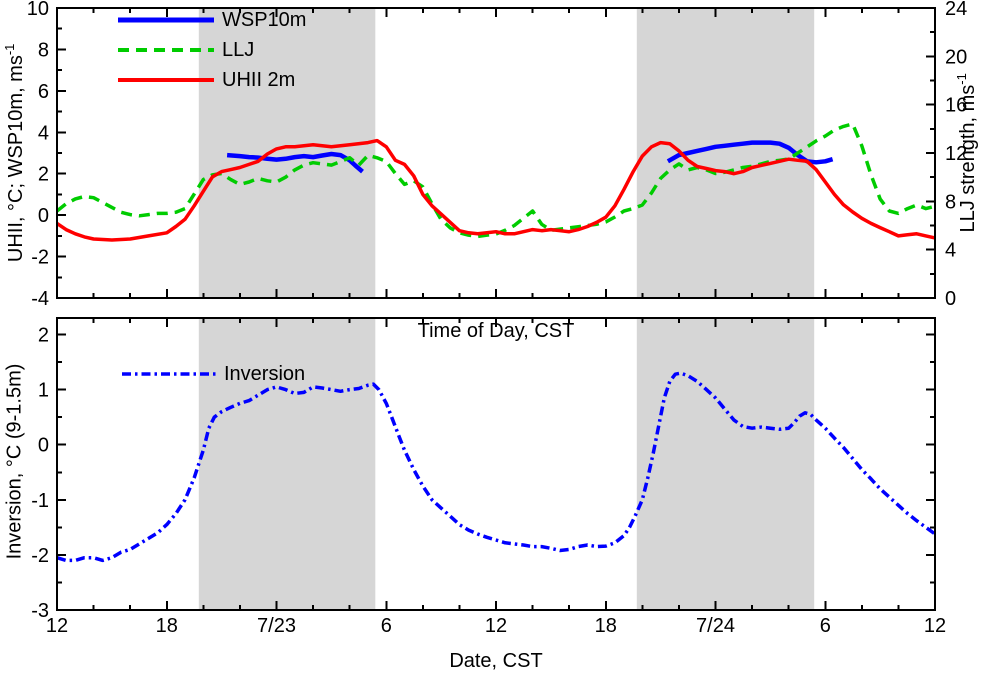 This screenshot has height=683, width=1000. Describe the element at coordinates (496, 331) in the screenshot. I see `top-panel-xaxis-title: Time of Day, CST` at that location.